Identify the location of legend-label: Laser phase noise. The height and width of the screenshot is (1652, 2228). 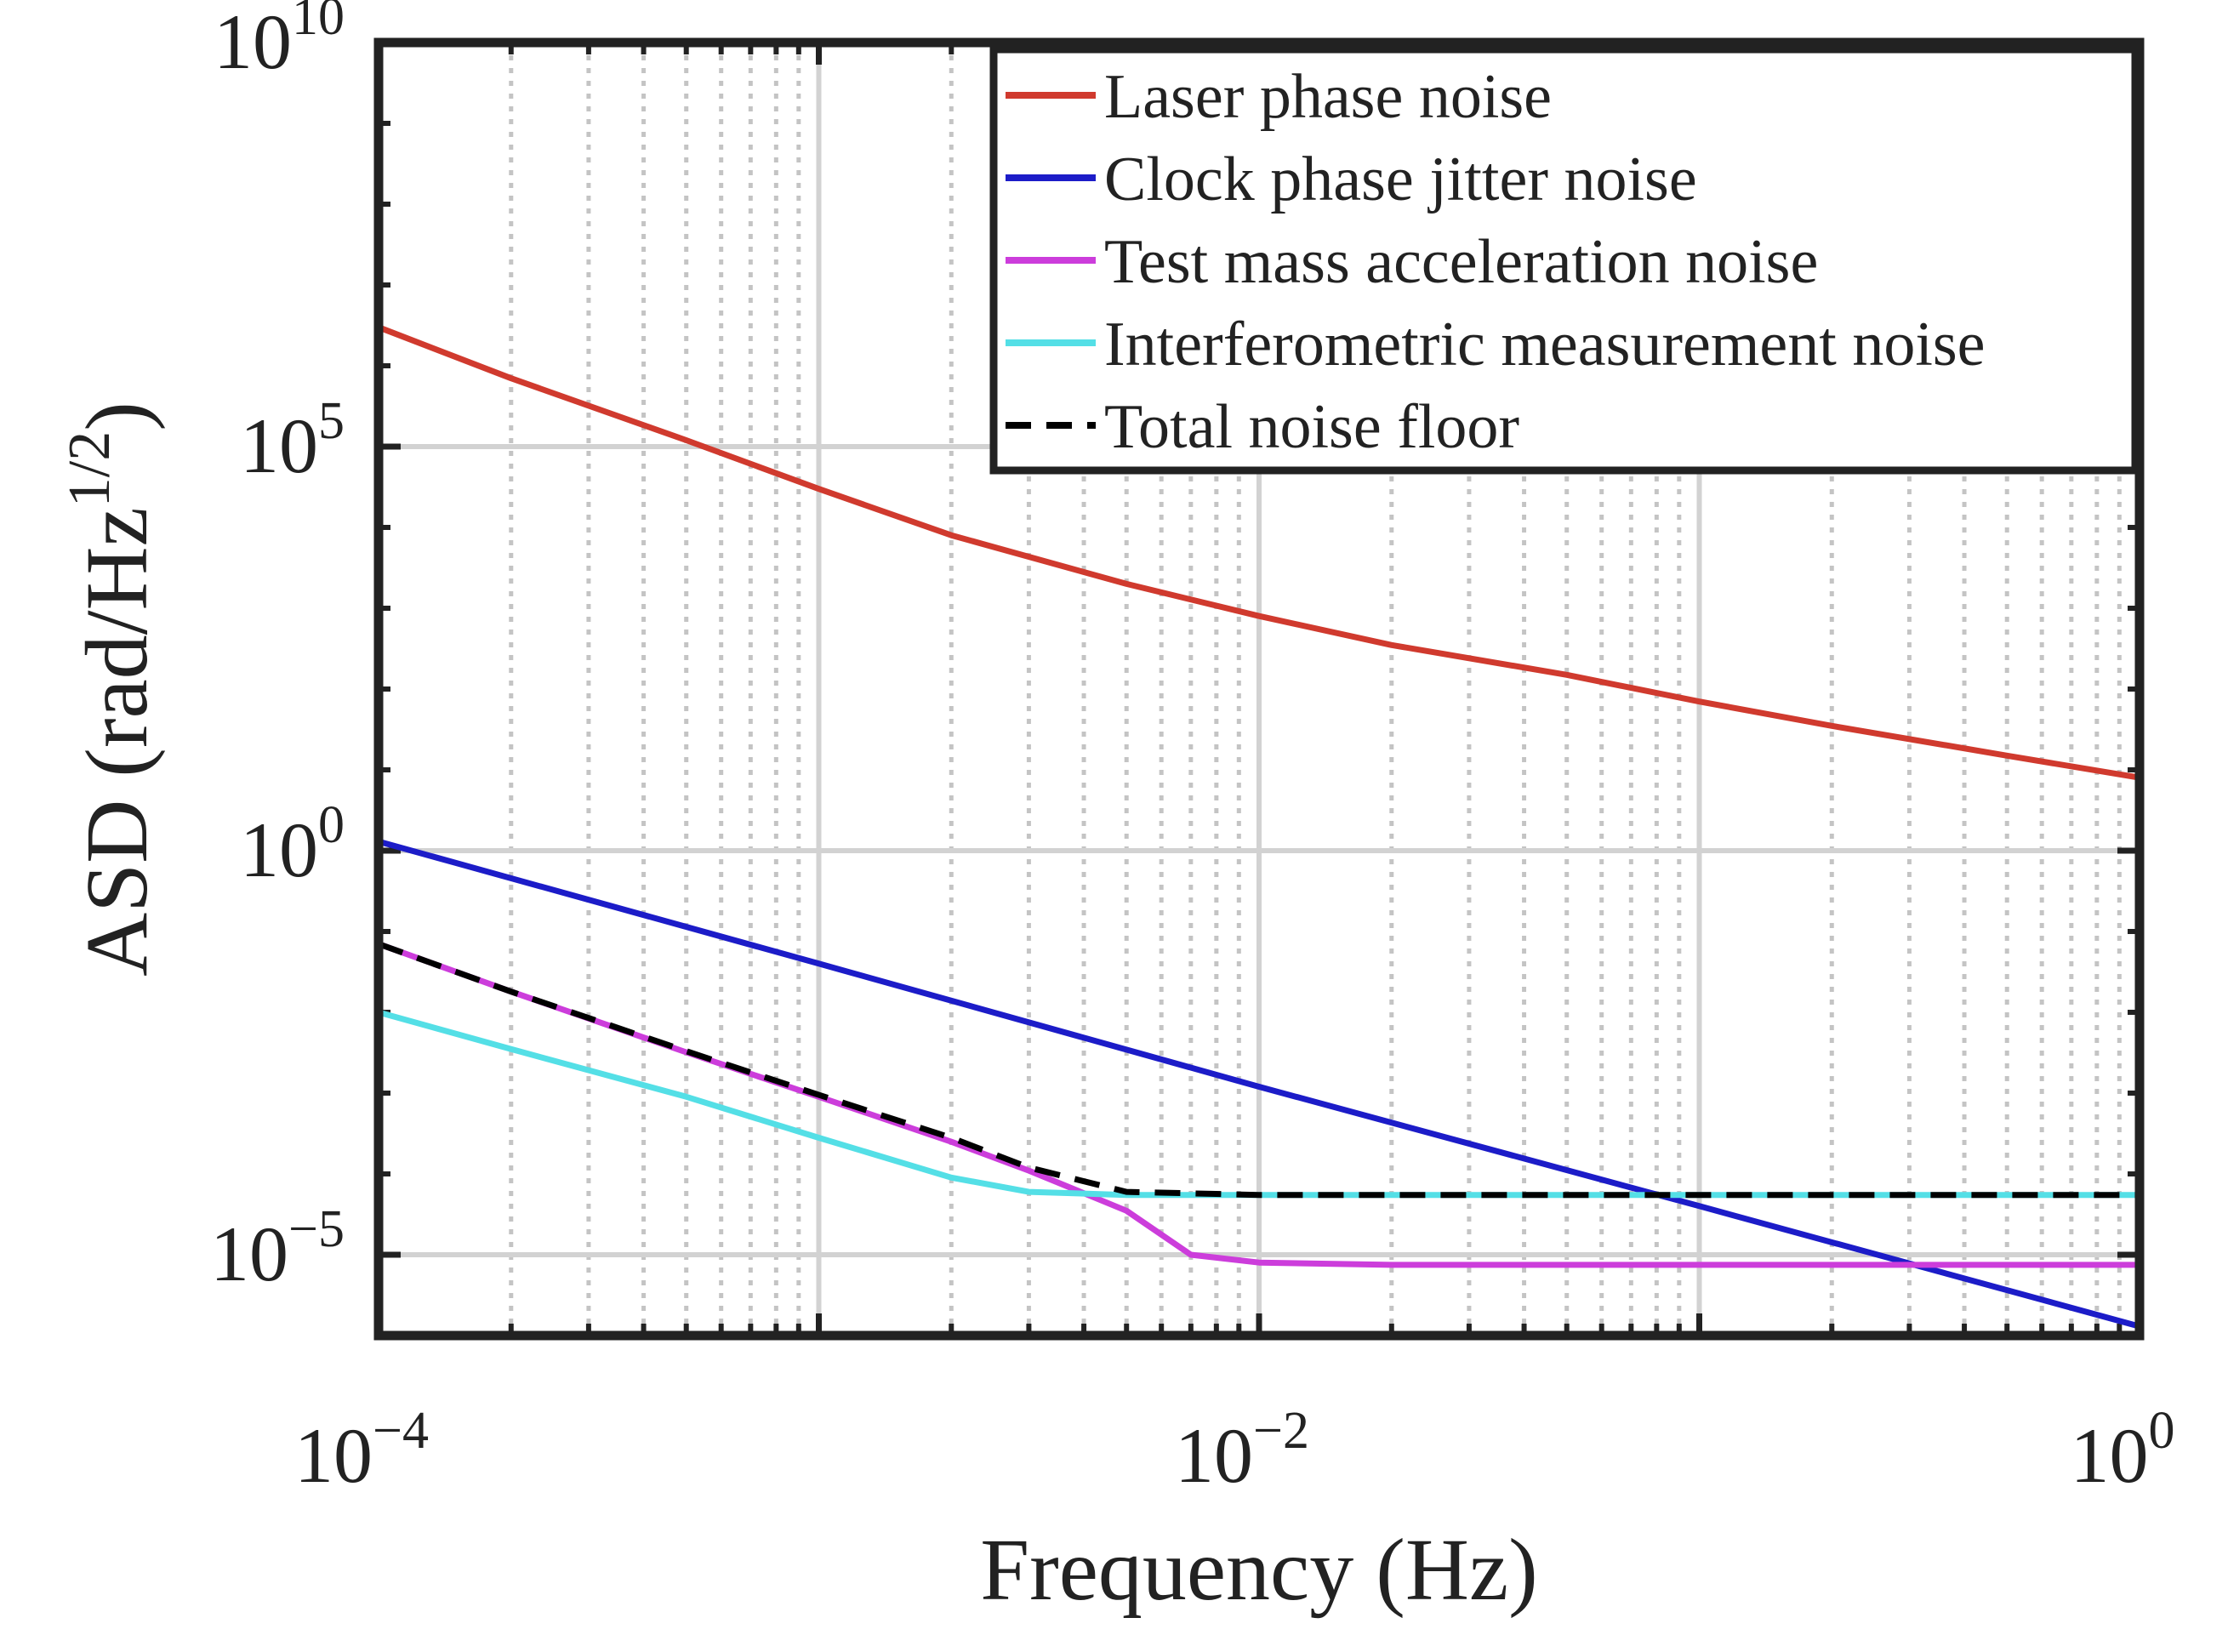
(1328, 97).